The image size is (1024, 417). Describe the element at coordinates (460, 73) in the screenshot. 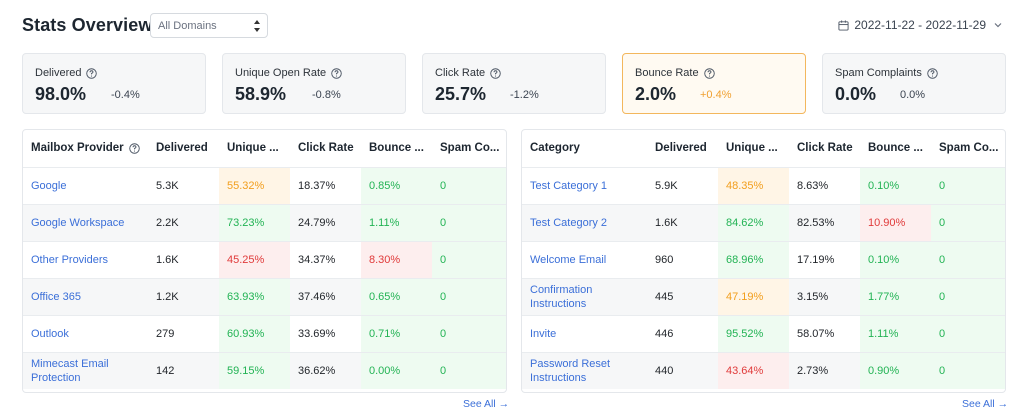

I see `stat-card-label: Click Rate` at that location.